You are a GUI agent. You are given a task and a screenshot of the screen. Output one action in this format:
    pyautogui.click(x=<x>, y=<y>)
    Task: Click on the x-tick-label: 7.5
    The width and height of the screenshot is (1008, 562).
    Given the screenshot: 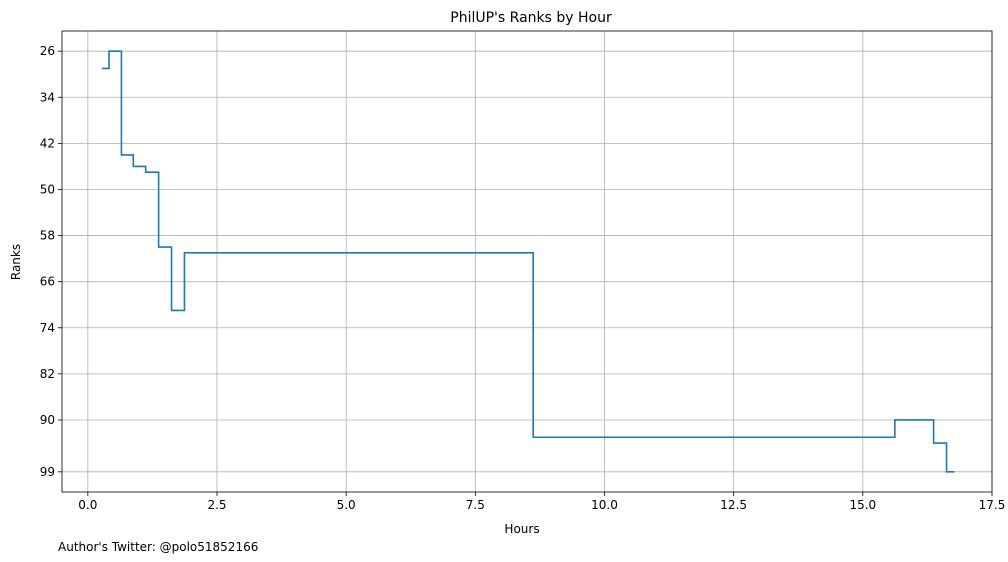 What is the action you would take?
    pyautogui.click(x=475, y=505)
    